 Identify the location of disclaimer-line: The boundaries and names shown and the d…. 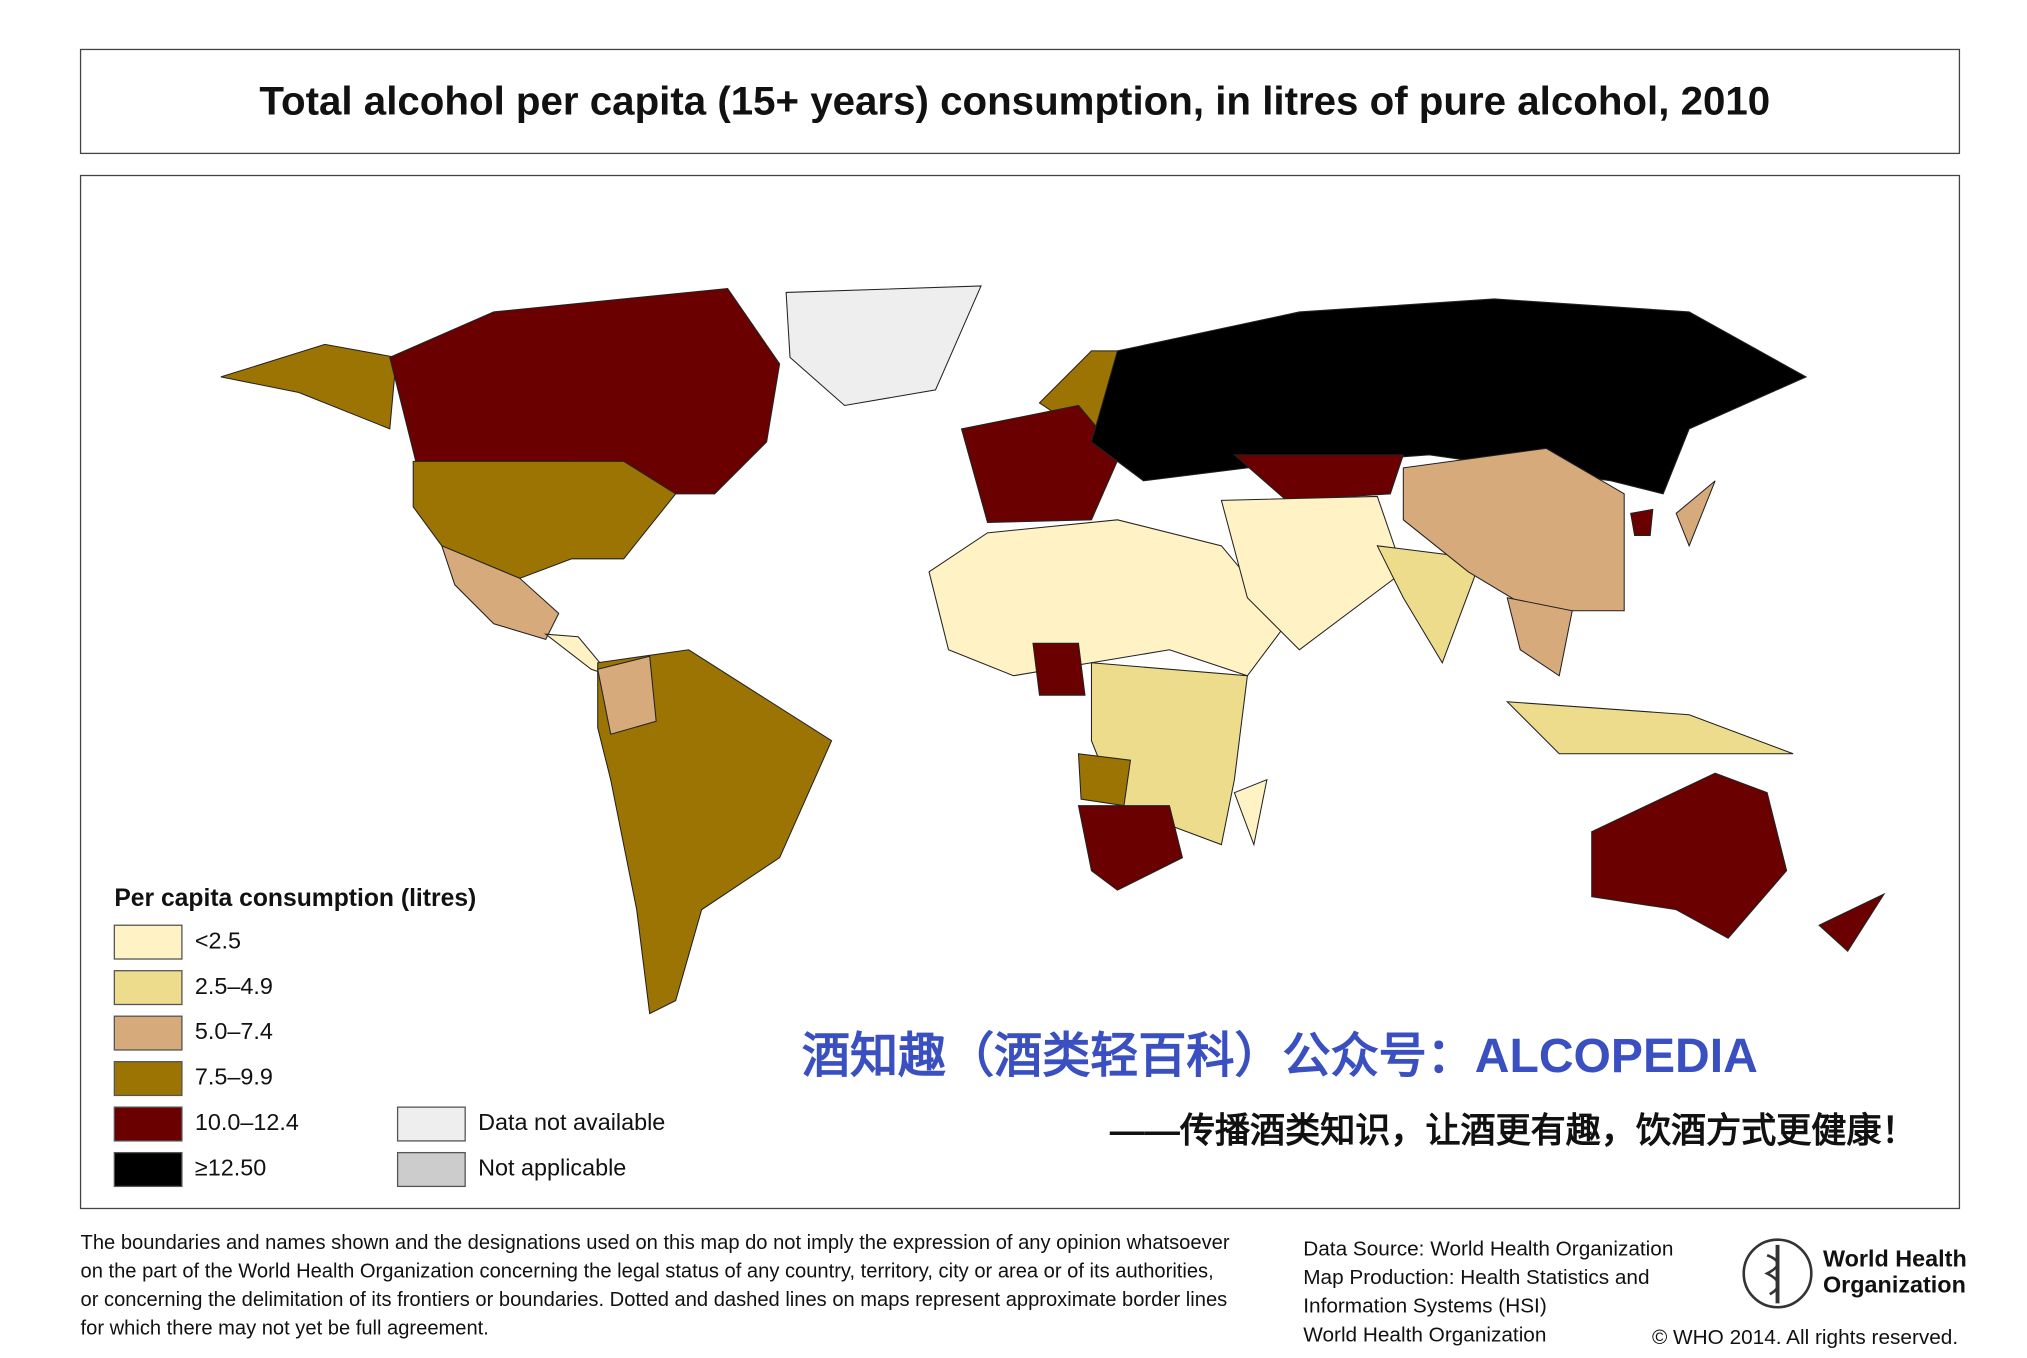
(655, 1243).